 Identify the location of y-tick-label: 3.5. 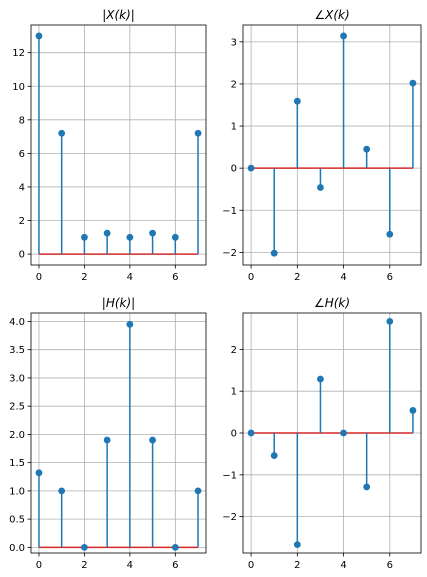
(17, 350).